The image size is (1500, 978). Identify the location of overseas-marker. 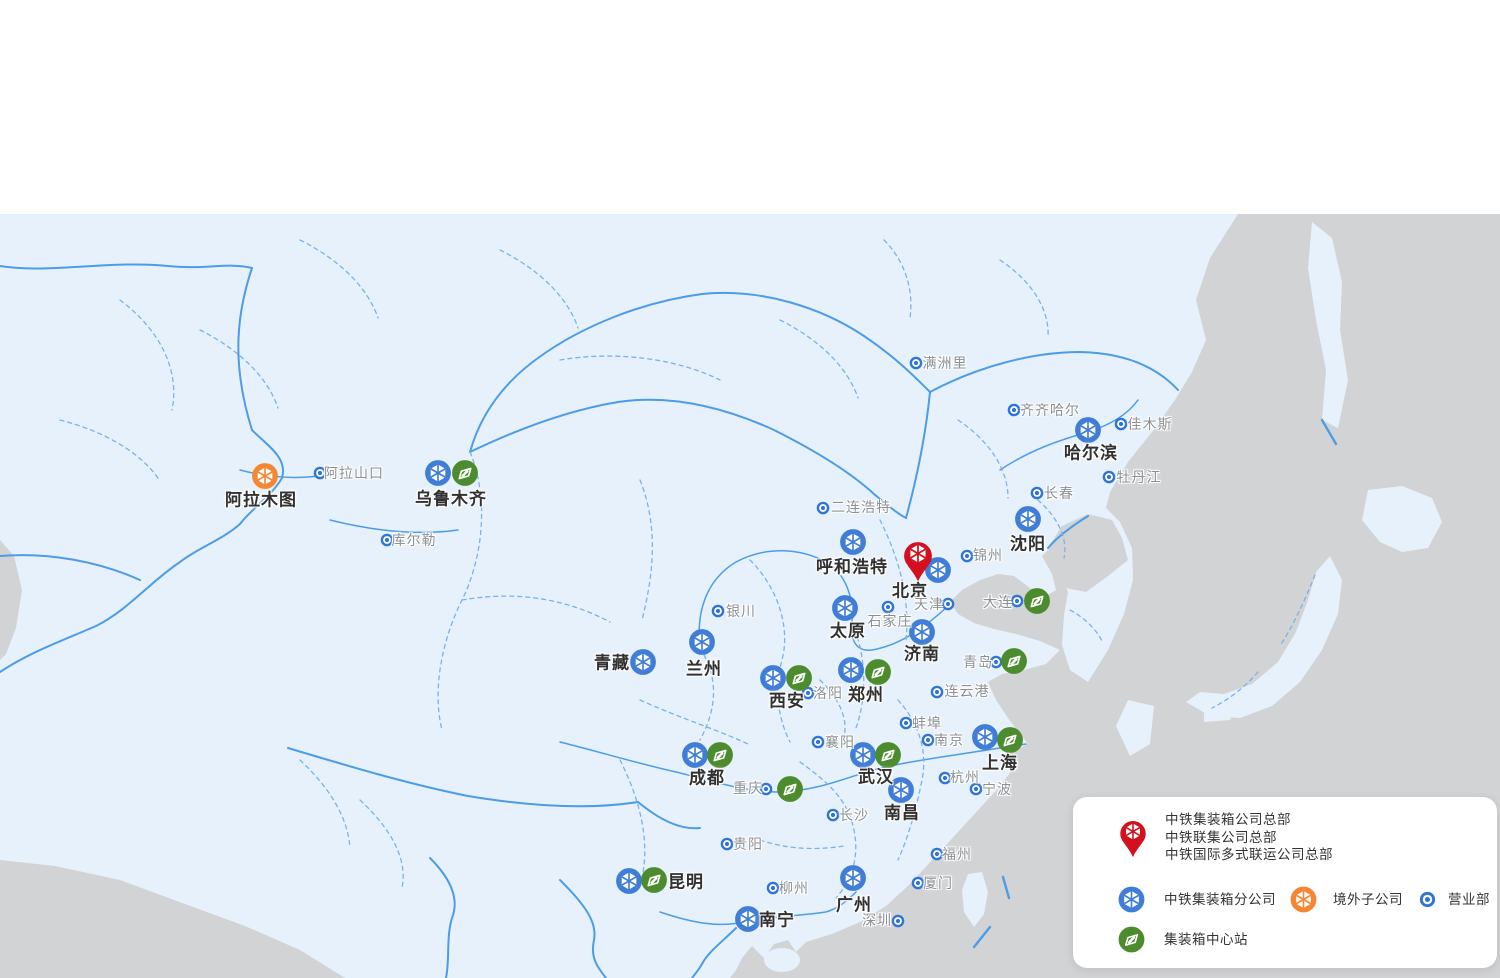
(265, 476).